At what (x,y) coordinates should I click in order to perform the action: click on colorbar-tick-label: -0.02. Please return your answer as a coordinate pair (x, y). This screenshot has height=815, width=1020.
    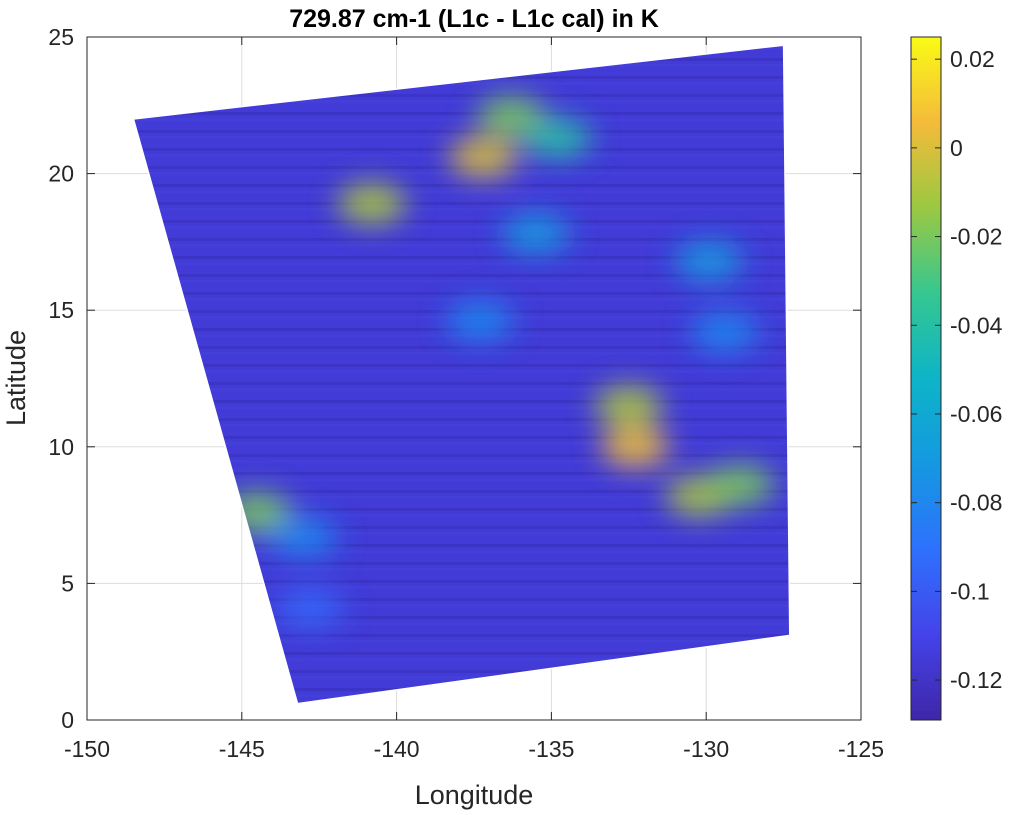
    Looking at the image, I should click on (976, 237).